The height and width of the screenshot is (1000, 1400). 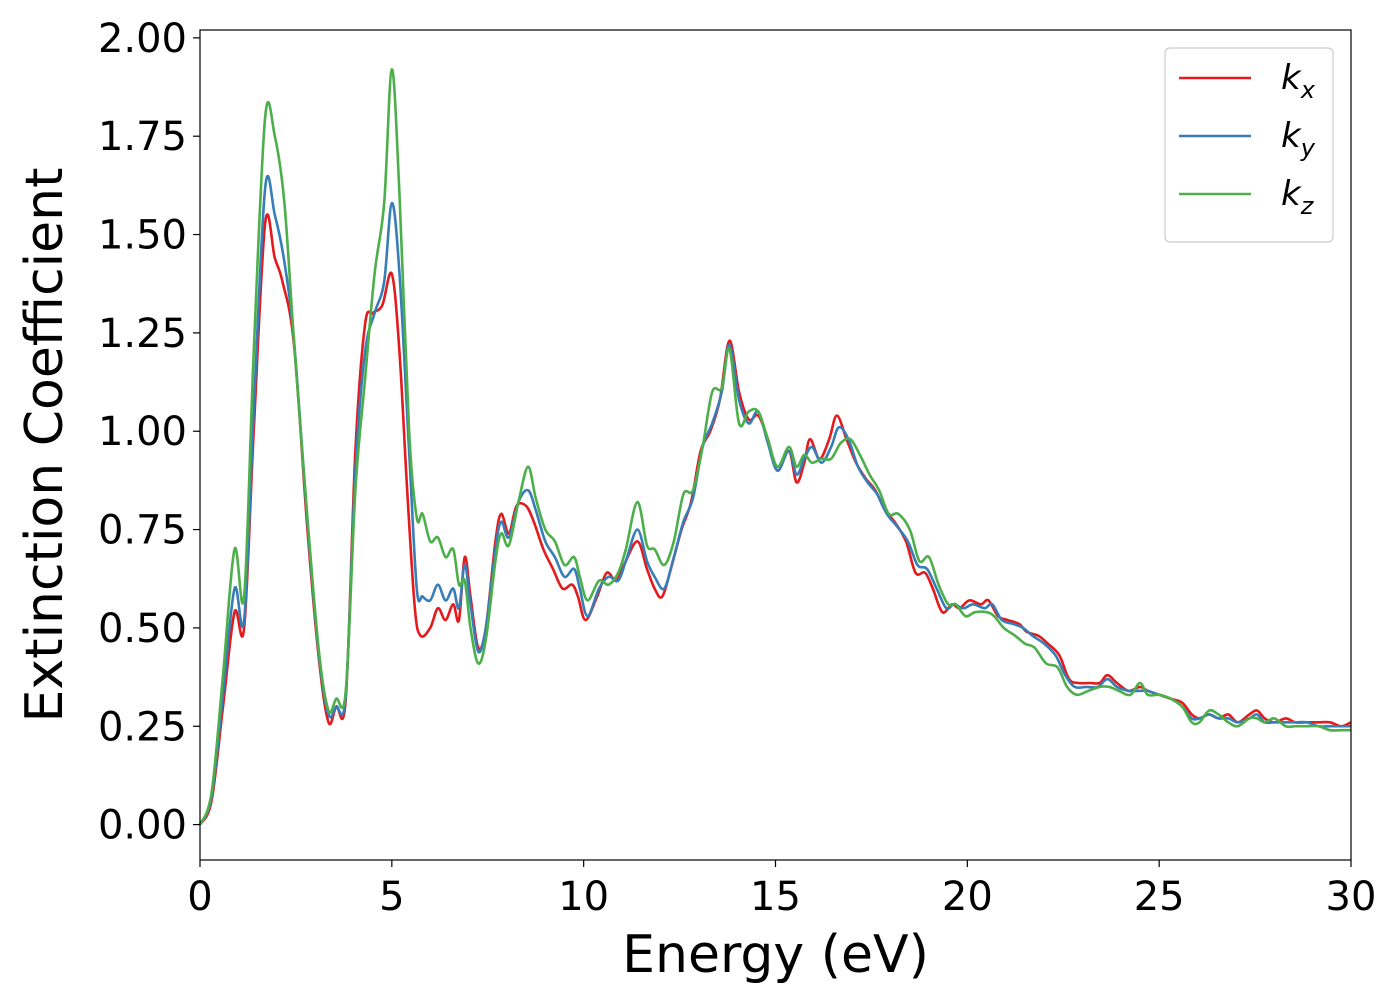 What do you see at coordinates (142, 236) in the screenshot?
I see `y-tick-label: 1.50` at bounding box center [142, 236].